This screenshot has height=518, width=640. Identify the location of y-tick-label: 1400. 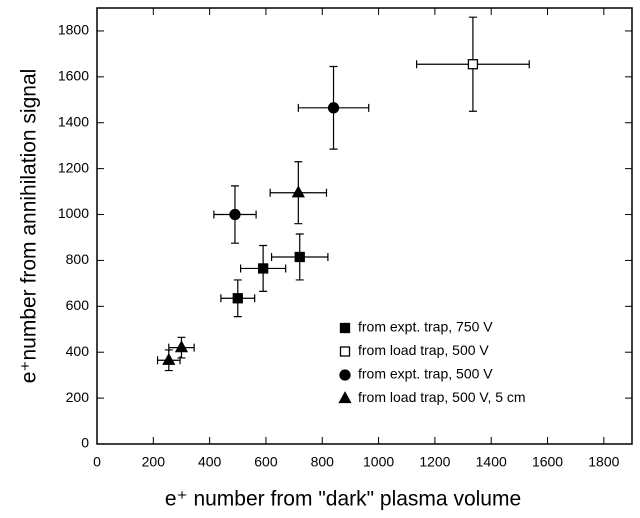
(73, 121).